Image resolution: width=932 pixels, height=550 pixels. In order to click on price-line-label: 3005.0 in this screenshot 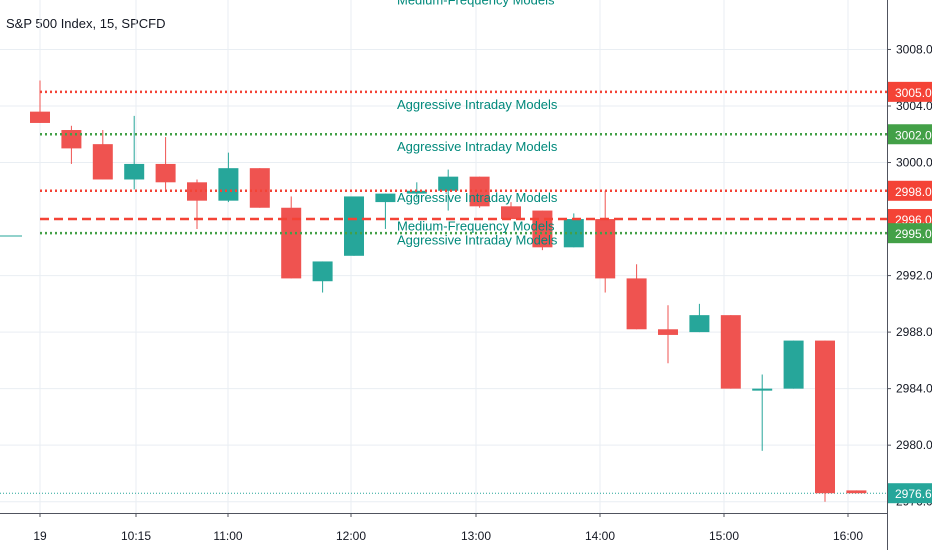, I will do `click(913, 93)`.